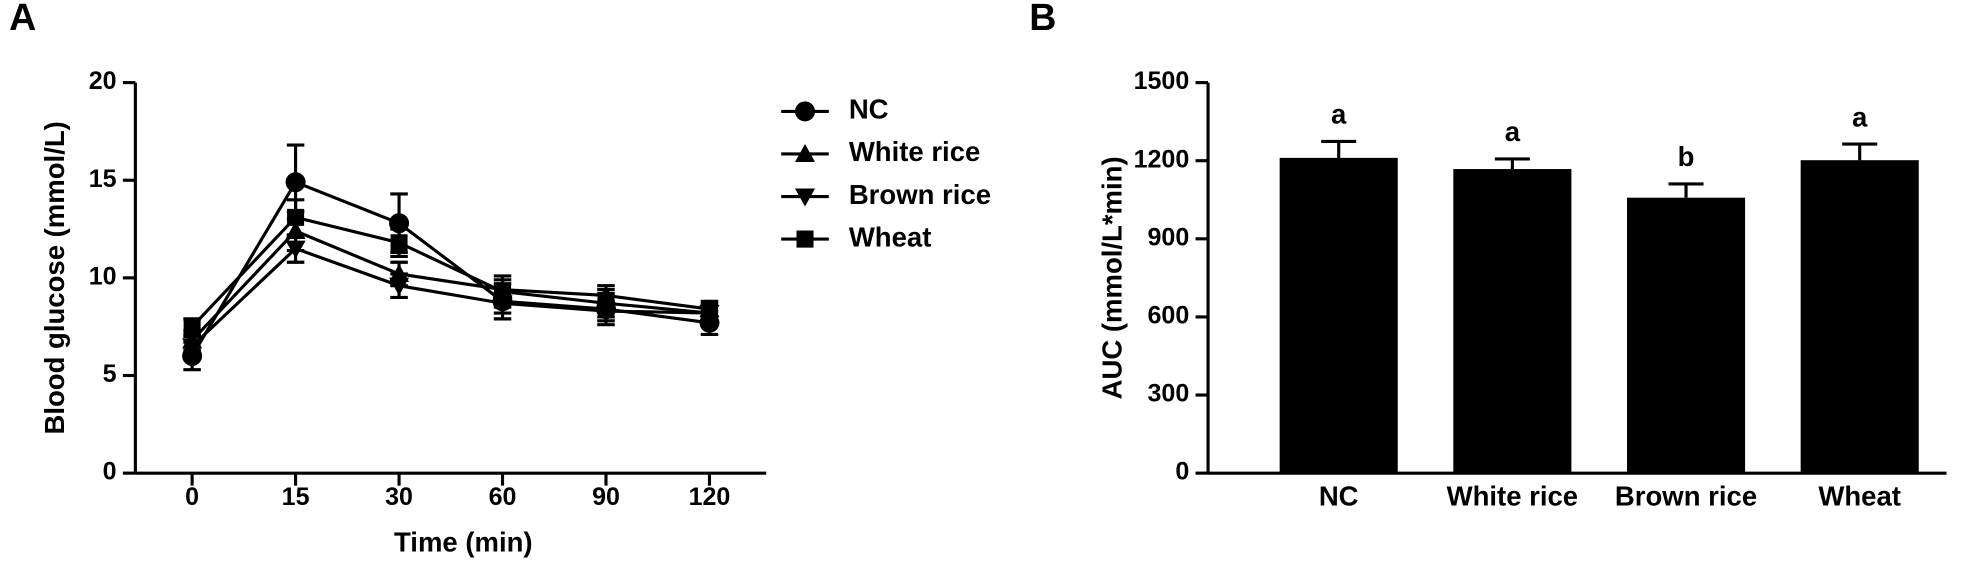  Describe the element at coordinates (1686, 156) in the screenshot. I see `annotation: b` at that location.